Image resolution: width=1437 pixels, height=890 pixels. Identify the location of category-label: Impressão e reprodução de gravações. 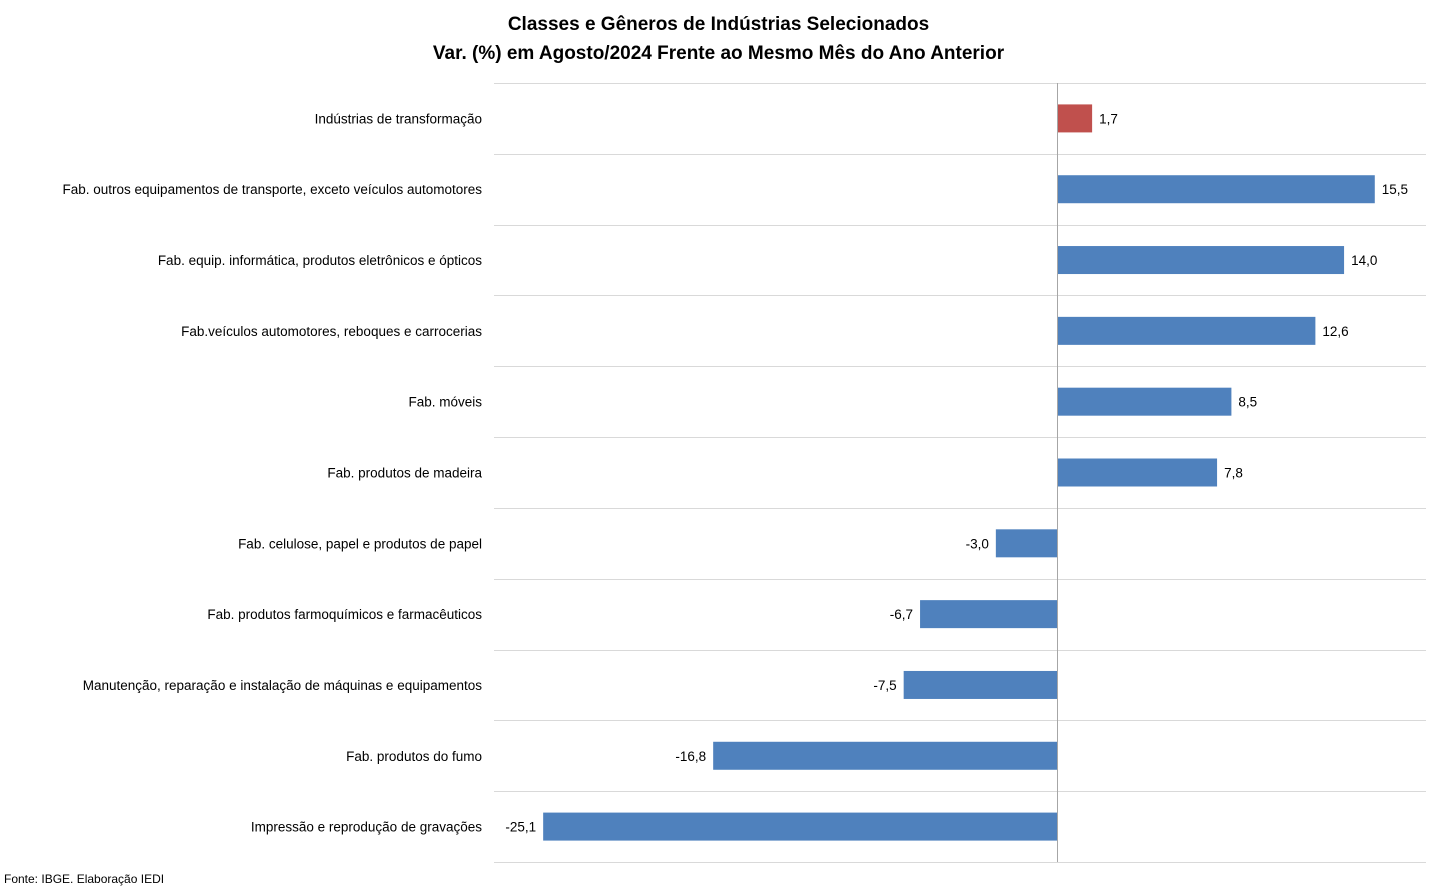
(366, 827).